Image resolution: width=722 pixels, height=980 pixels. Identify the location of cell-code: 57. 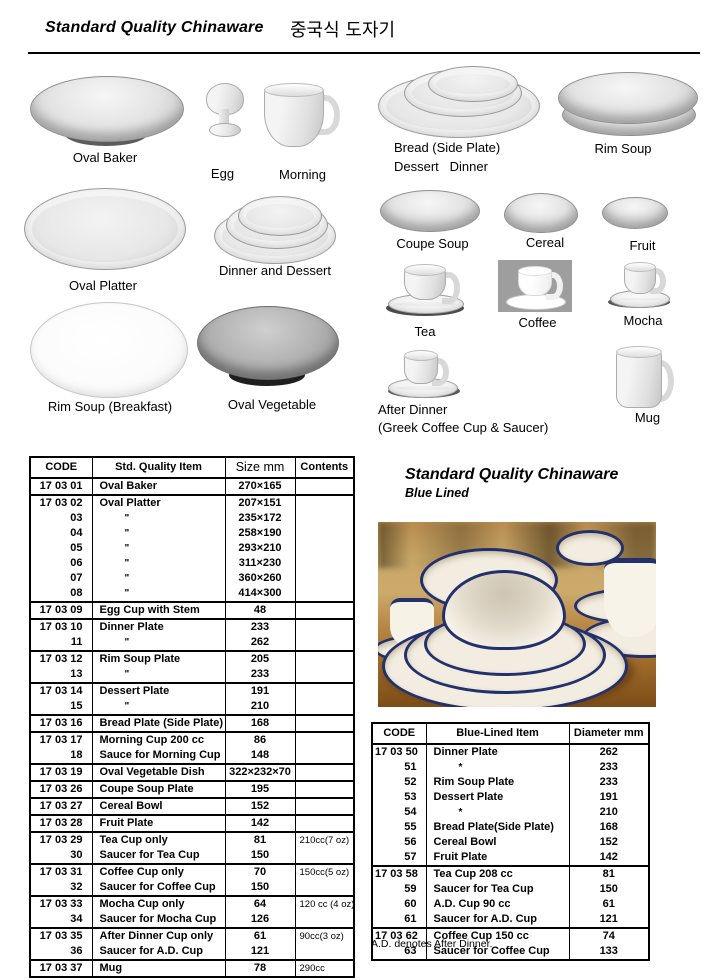
(410, 857).